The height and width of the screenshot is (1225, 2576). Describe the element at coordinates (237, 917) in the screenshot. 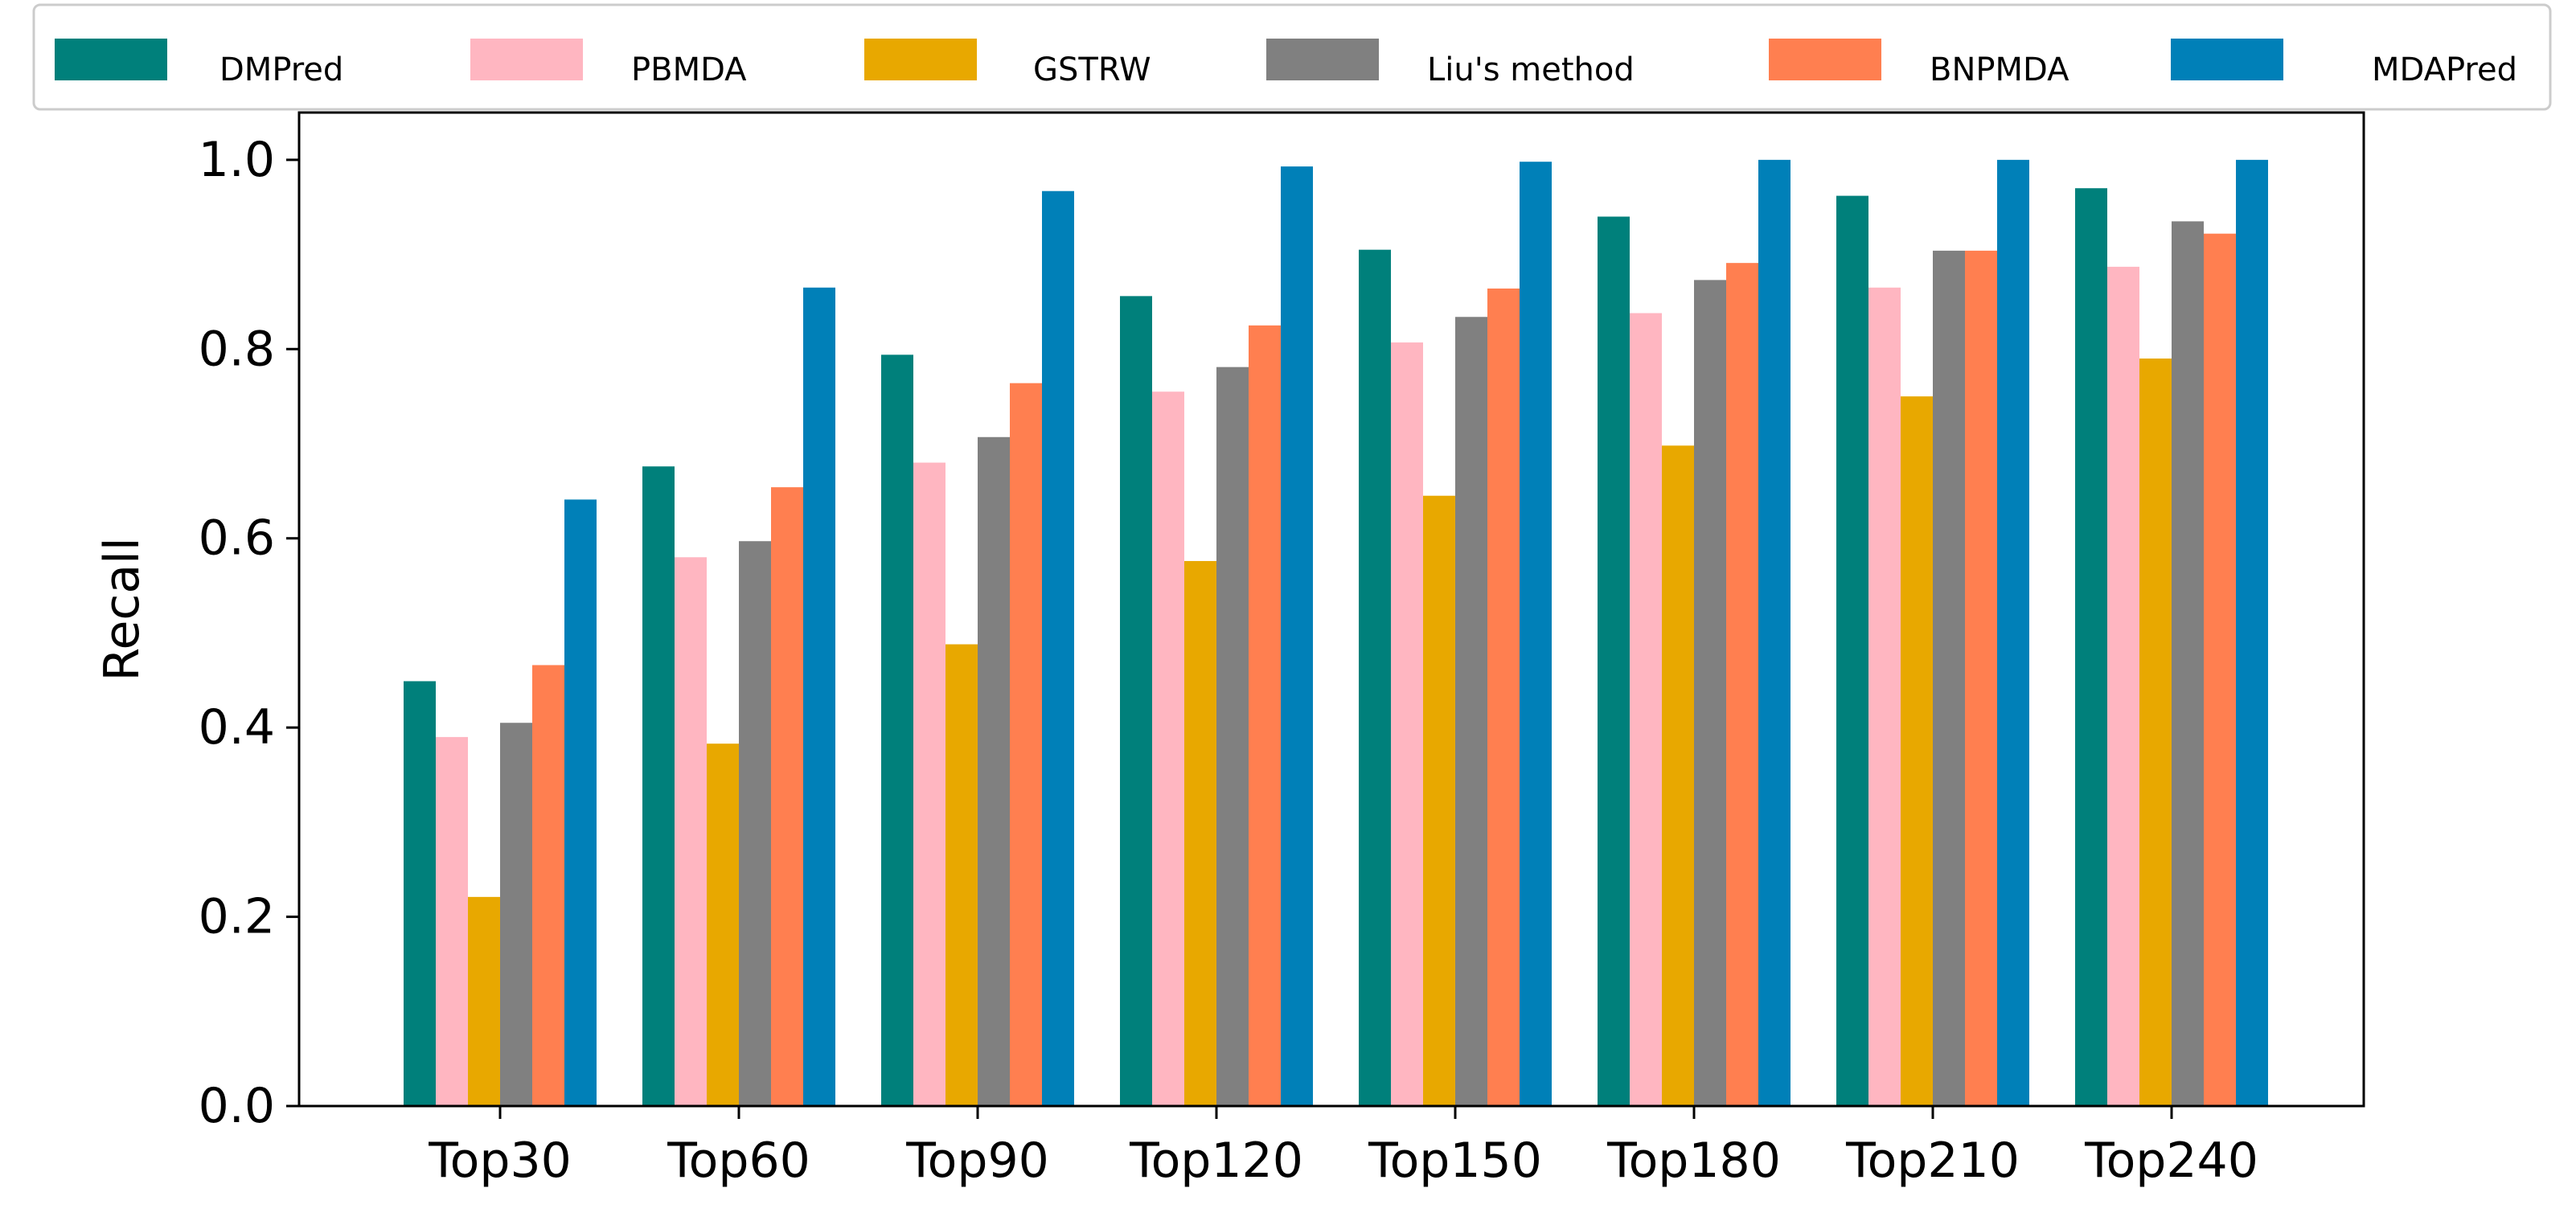

I see `y-tick-label: 0.2` at that location.